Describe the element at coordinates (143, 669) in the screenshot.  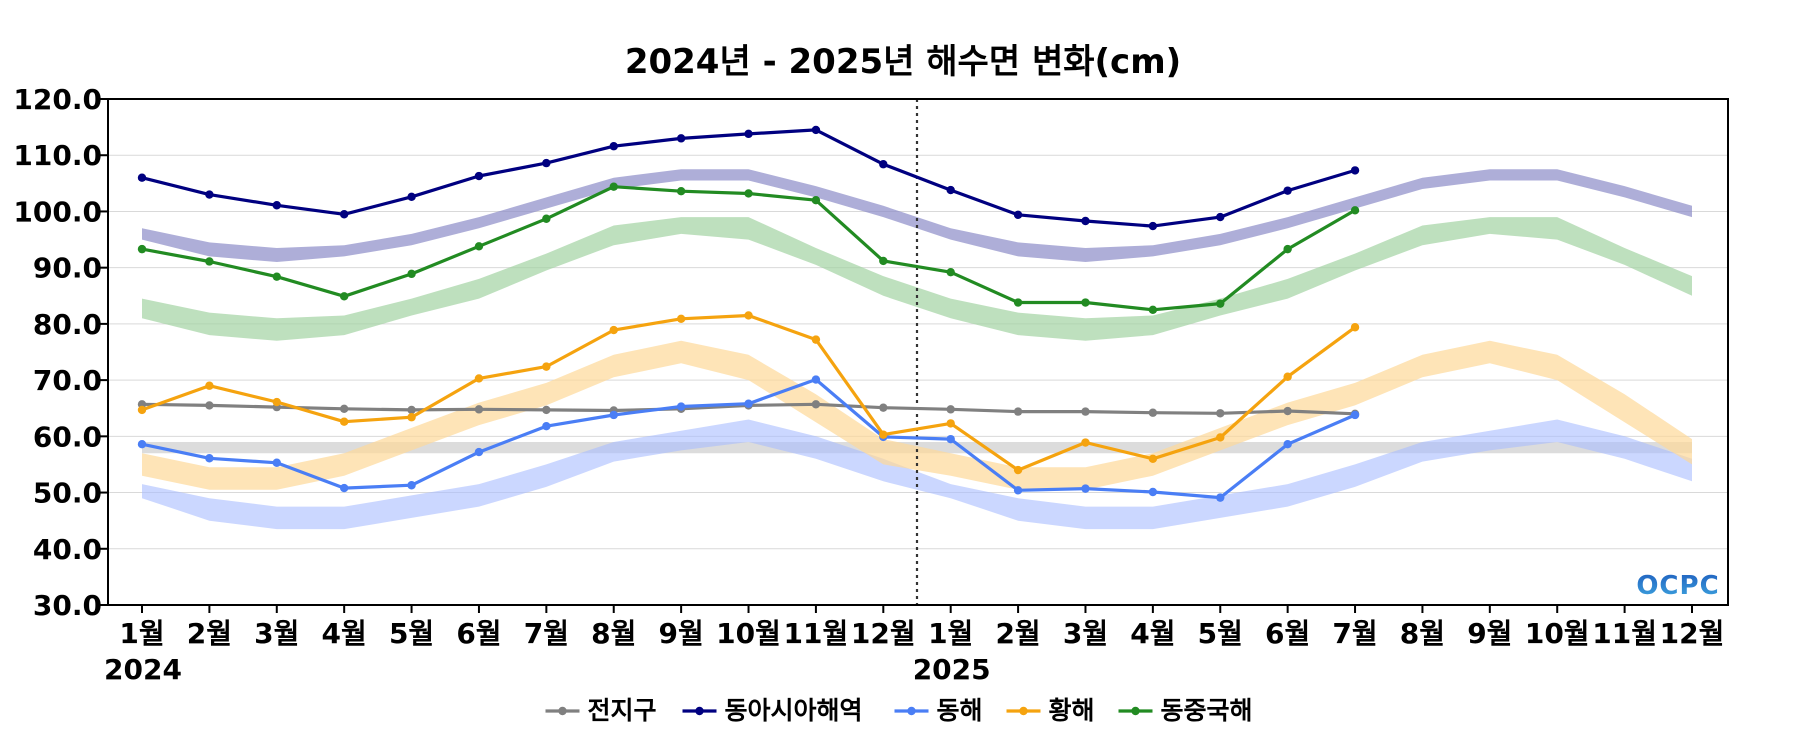
I see `year-label: 2024` at that location.